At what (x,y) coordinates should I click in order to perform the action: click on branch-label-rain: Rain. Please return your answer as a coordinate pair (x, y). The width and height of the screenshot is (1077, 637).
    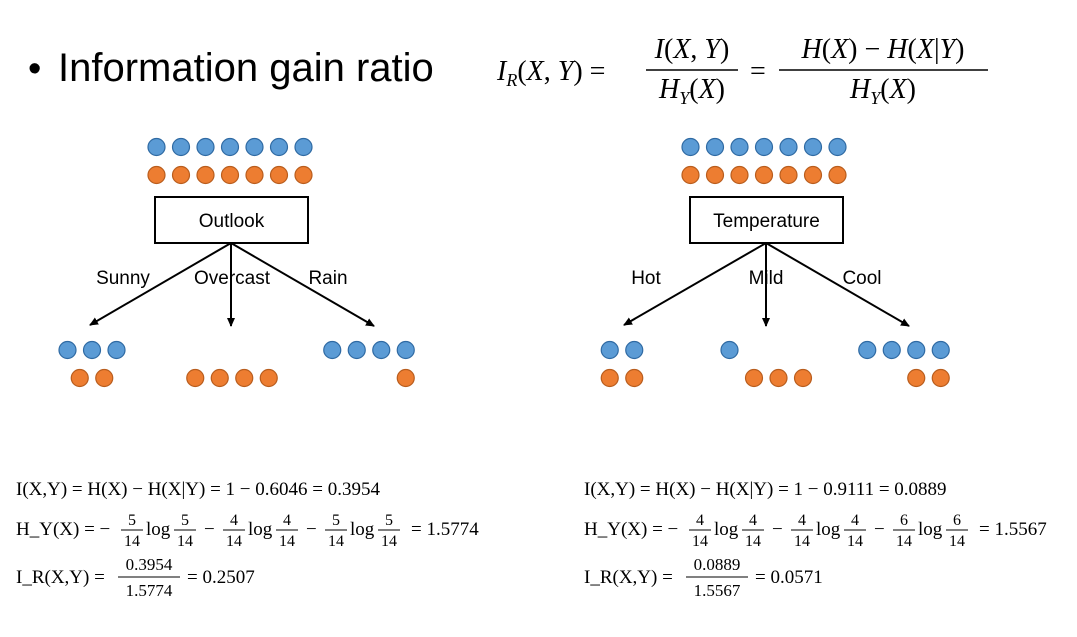
    Looking at the image, I should click on (327, 278).